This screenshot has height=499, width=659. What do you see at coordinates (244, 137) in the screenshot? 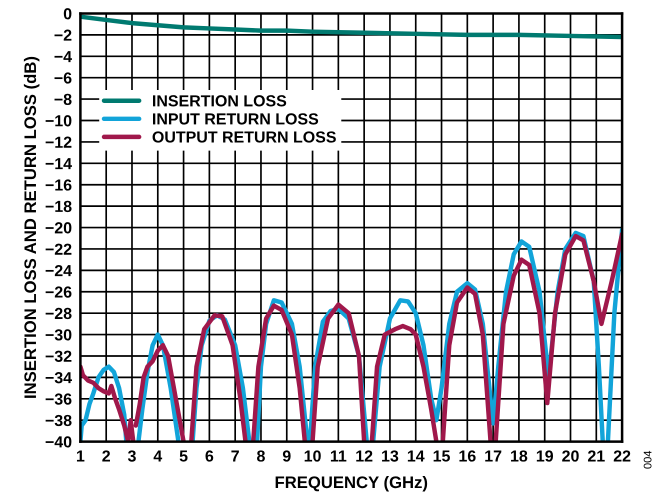
I see `legend-label: OUTPUT RETURN LOSS` at bounding box center [244, 137].